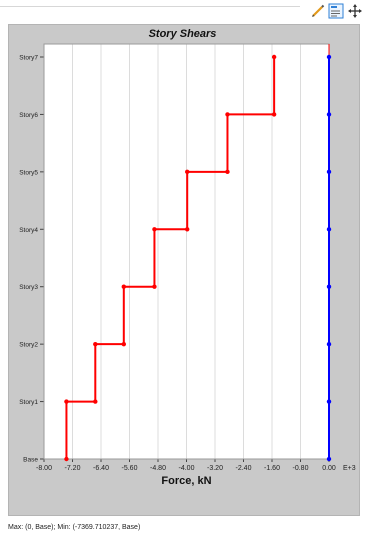 This screenshot has height=536, width=366. I want to click on y-tick-label: Story2, so click(28, 345).